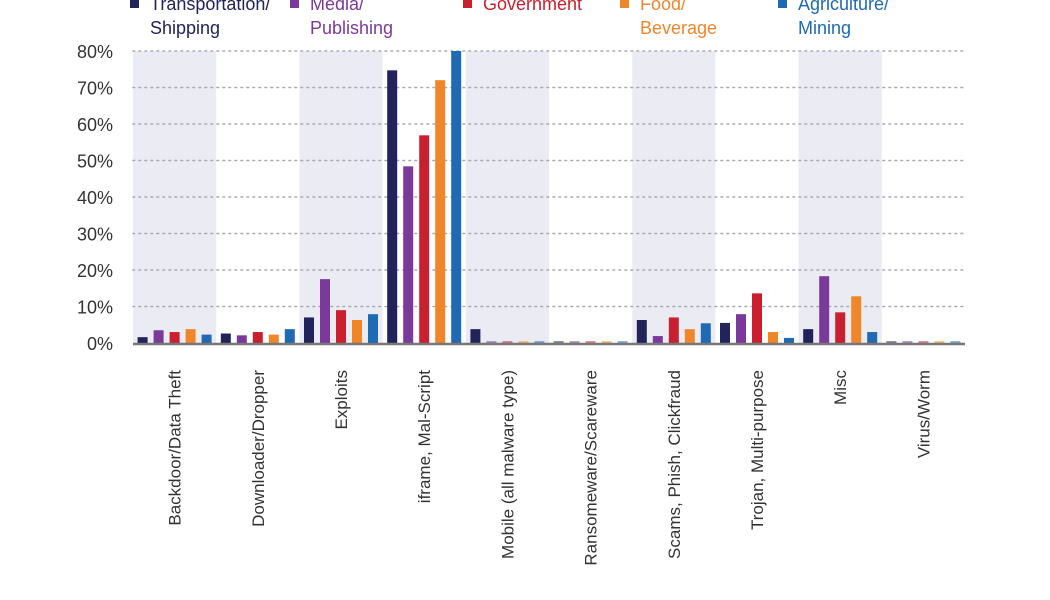  Describe the element at coordinates (95, 271) in the screenshot. I see `y-tick-label: 20%` at that location.